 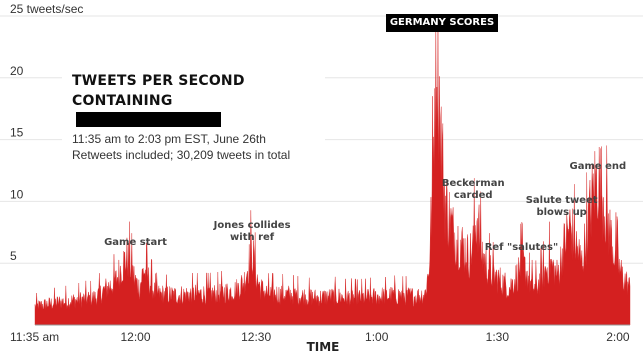 What do you see at coordinates (135, 242) in the screenshot?
I see `annotation-label: Game start` at bounding box center [135, 242].